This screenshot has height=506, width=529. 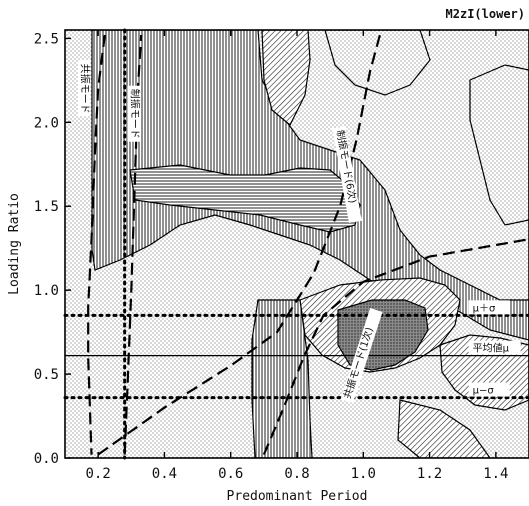 I want to click on x-tick-label-6: 1.4, so click(x=495, y=474).